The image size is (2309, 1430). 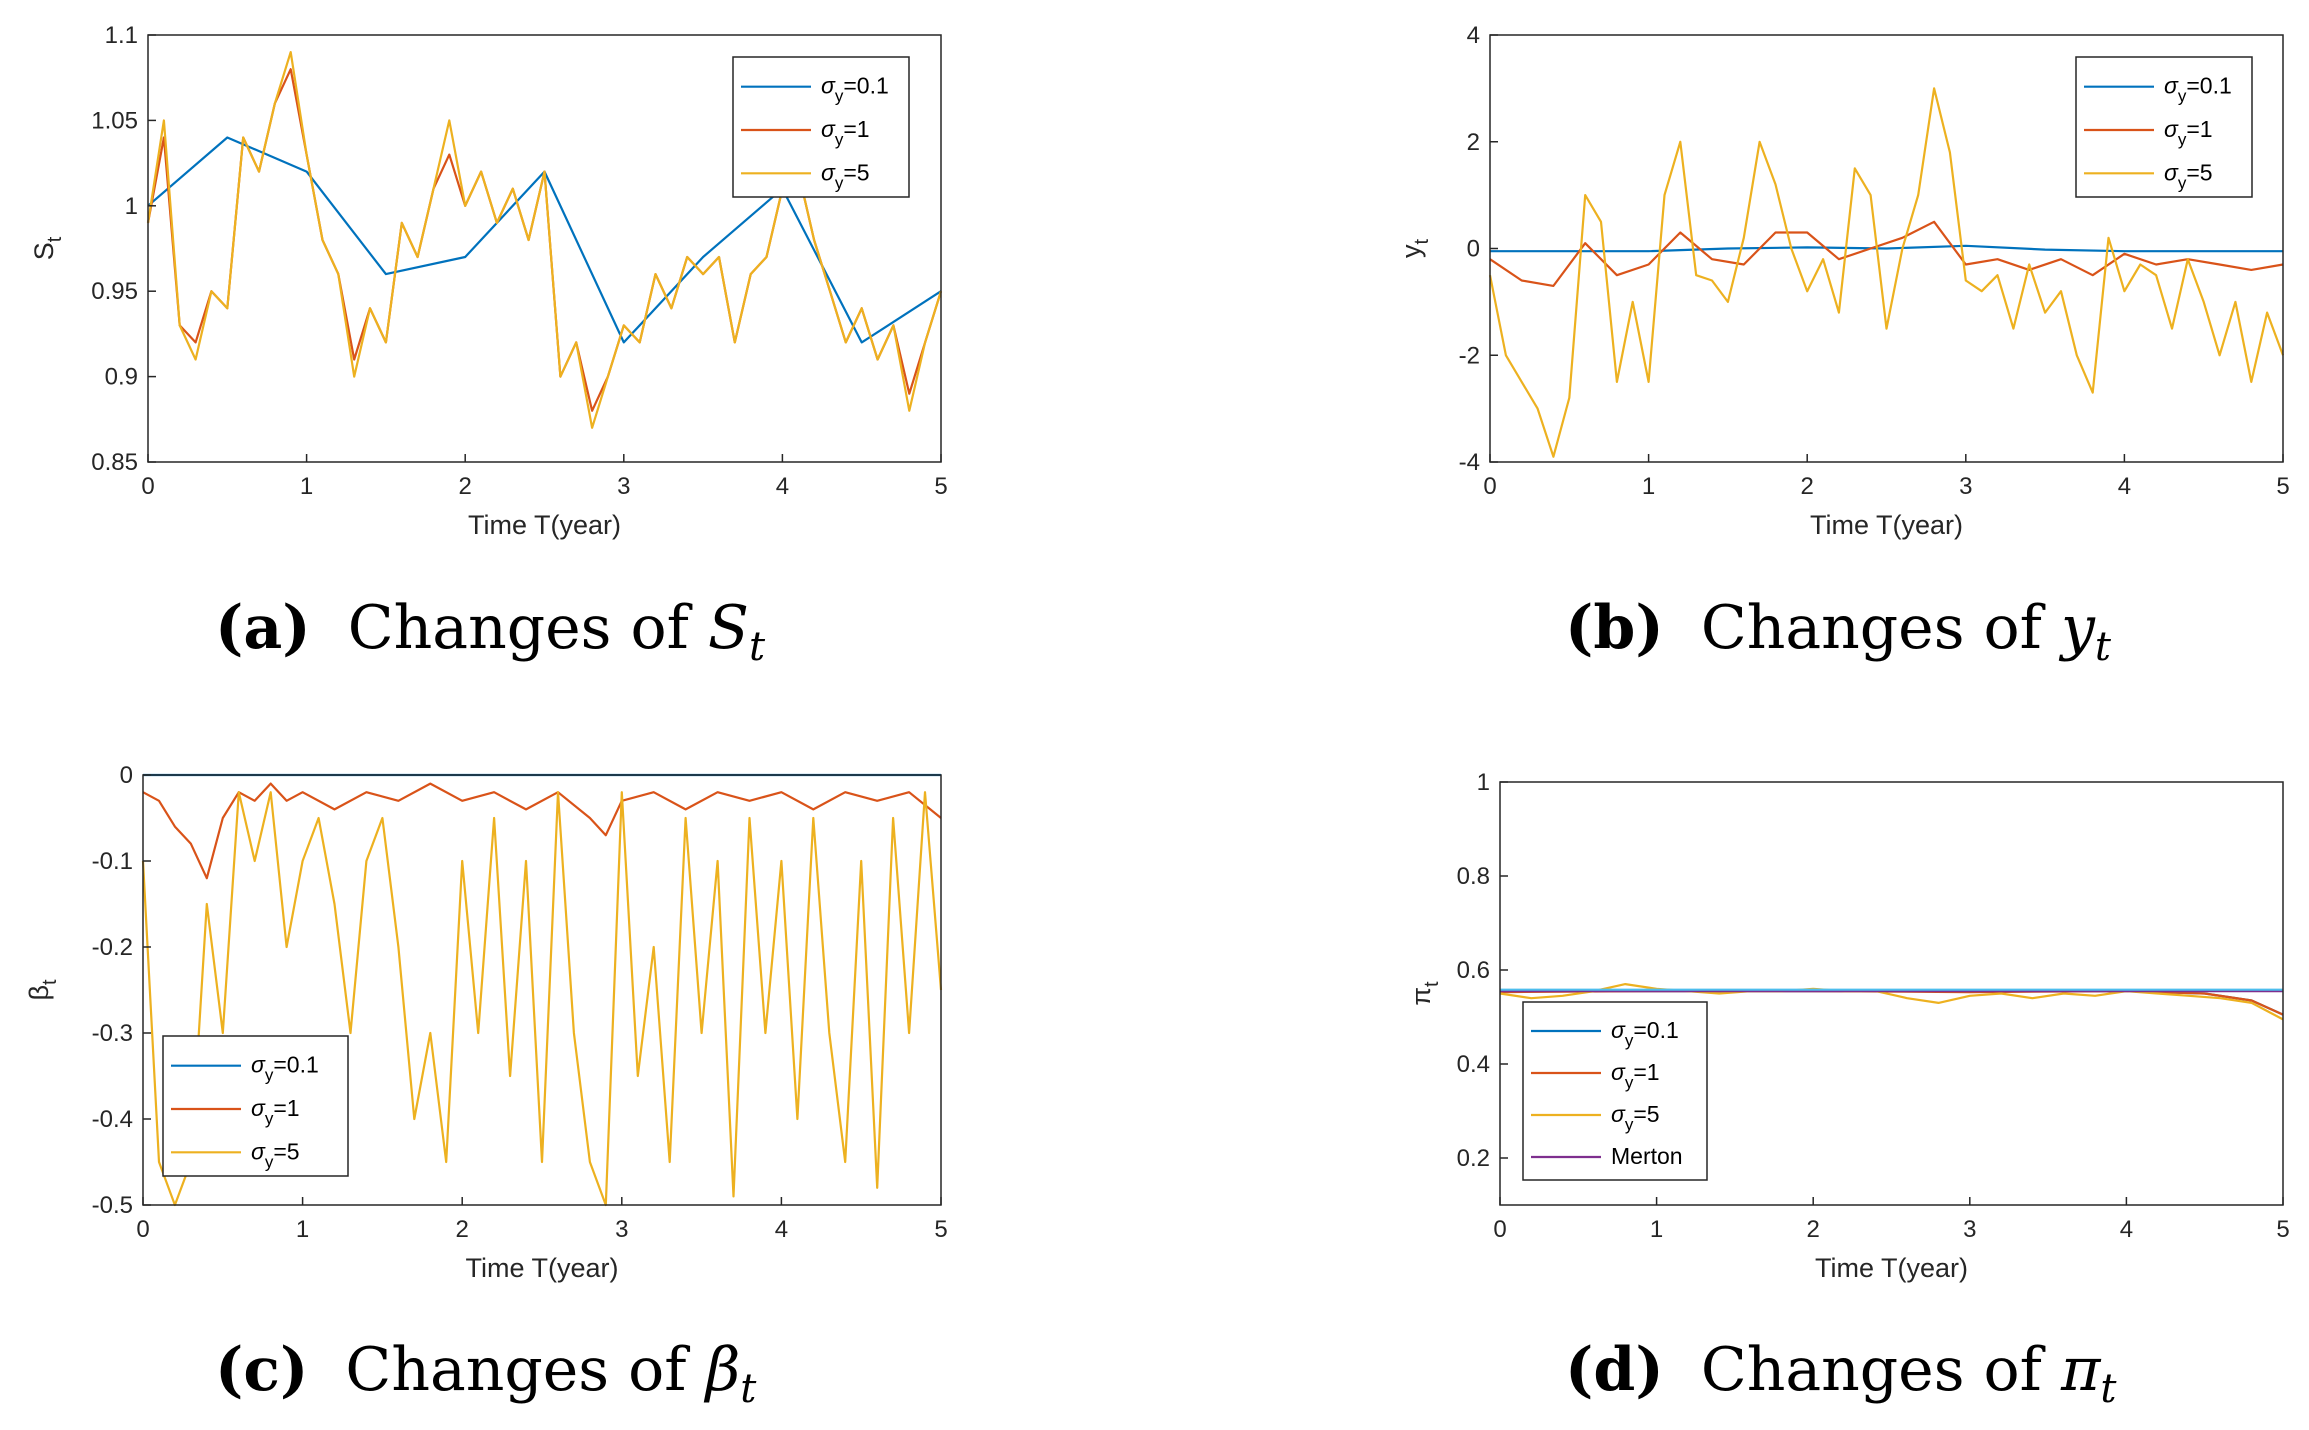 I want to click on y-tick-label: 0.6, so click(x=1473, y=970).